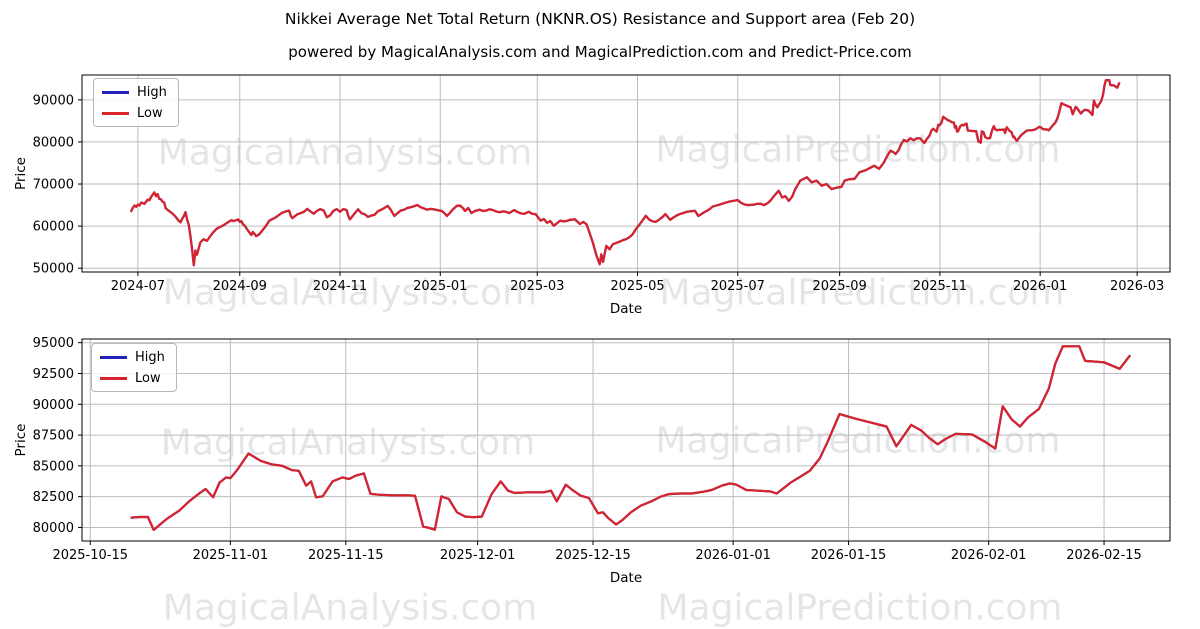 The width and height of the screenshot is (1200, 629). Describe the element at coordinates (849, 555) in the screenshot. I see `x-tick-label: 2026-01-15` at that location.